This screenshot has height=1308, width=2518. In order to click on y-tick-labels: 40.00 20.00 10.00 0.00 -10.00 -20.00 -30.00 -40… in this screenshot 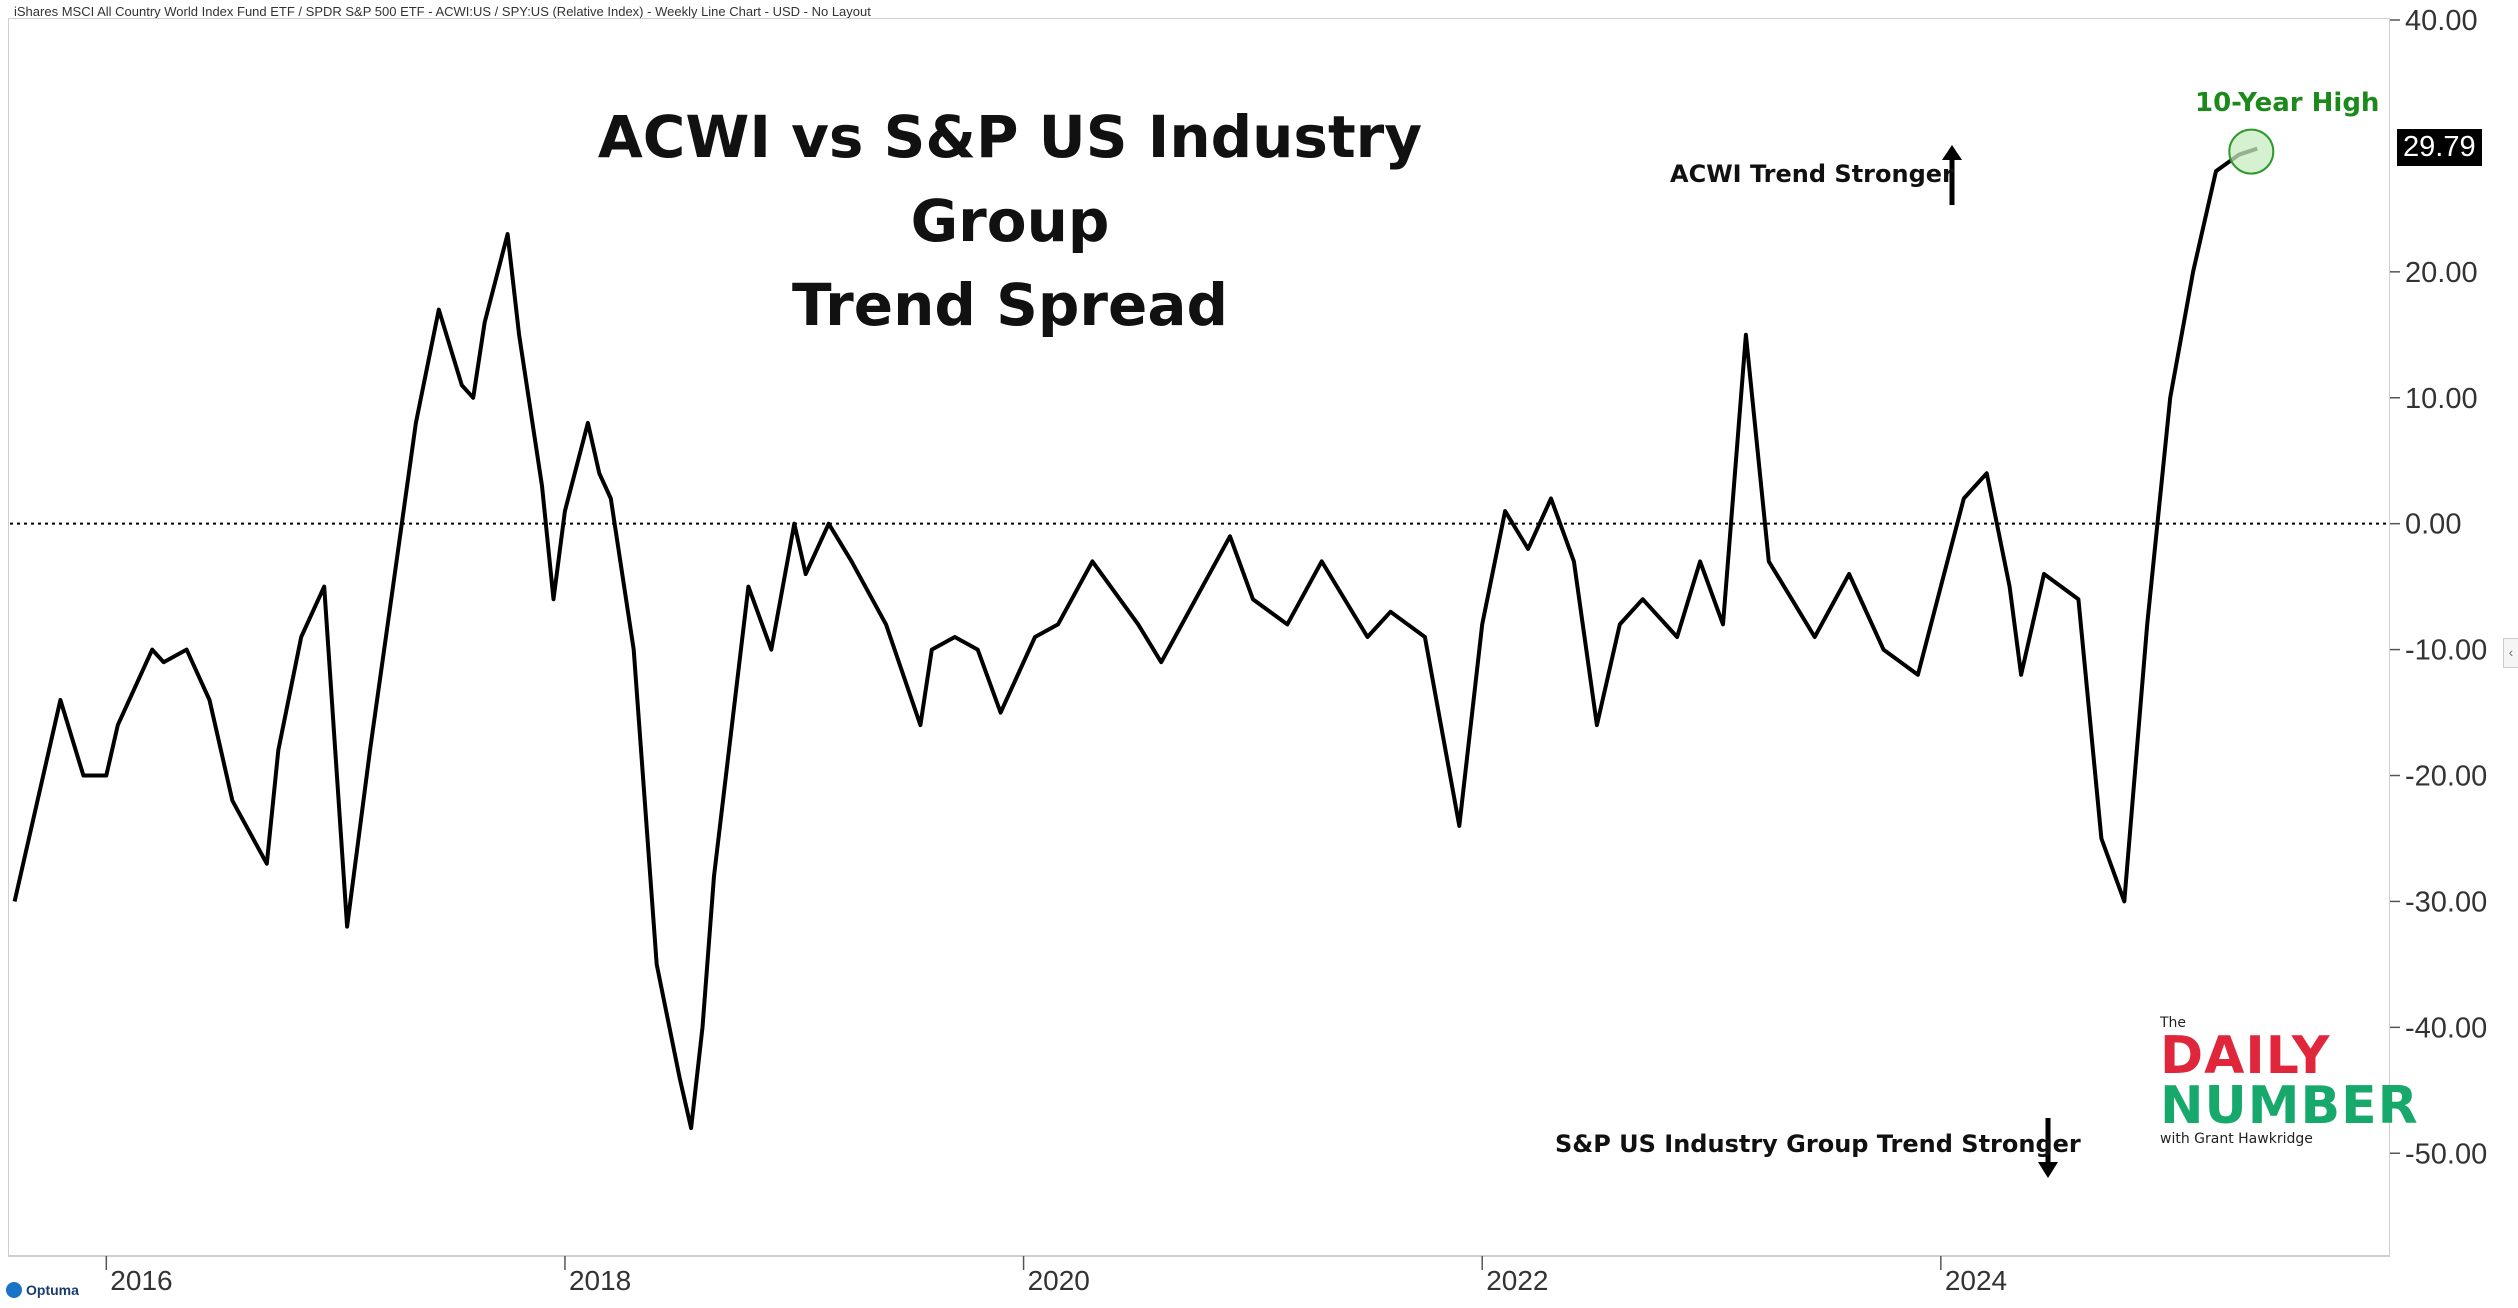, I will do `click(2438, 587)`.